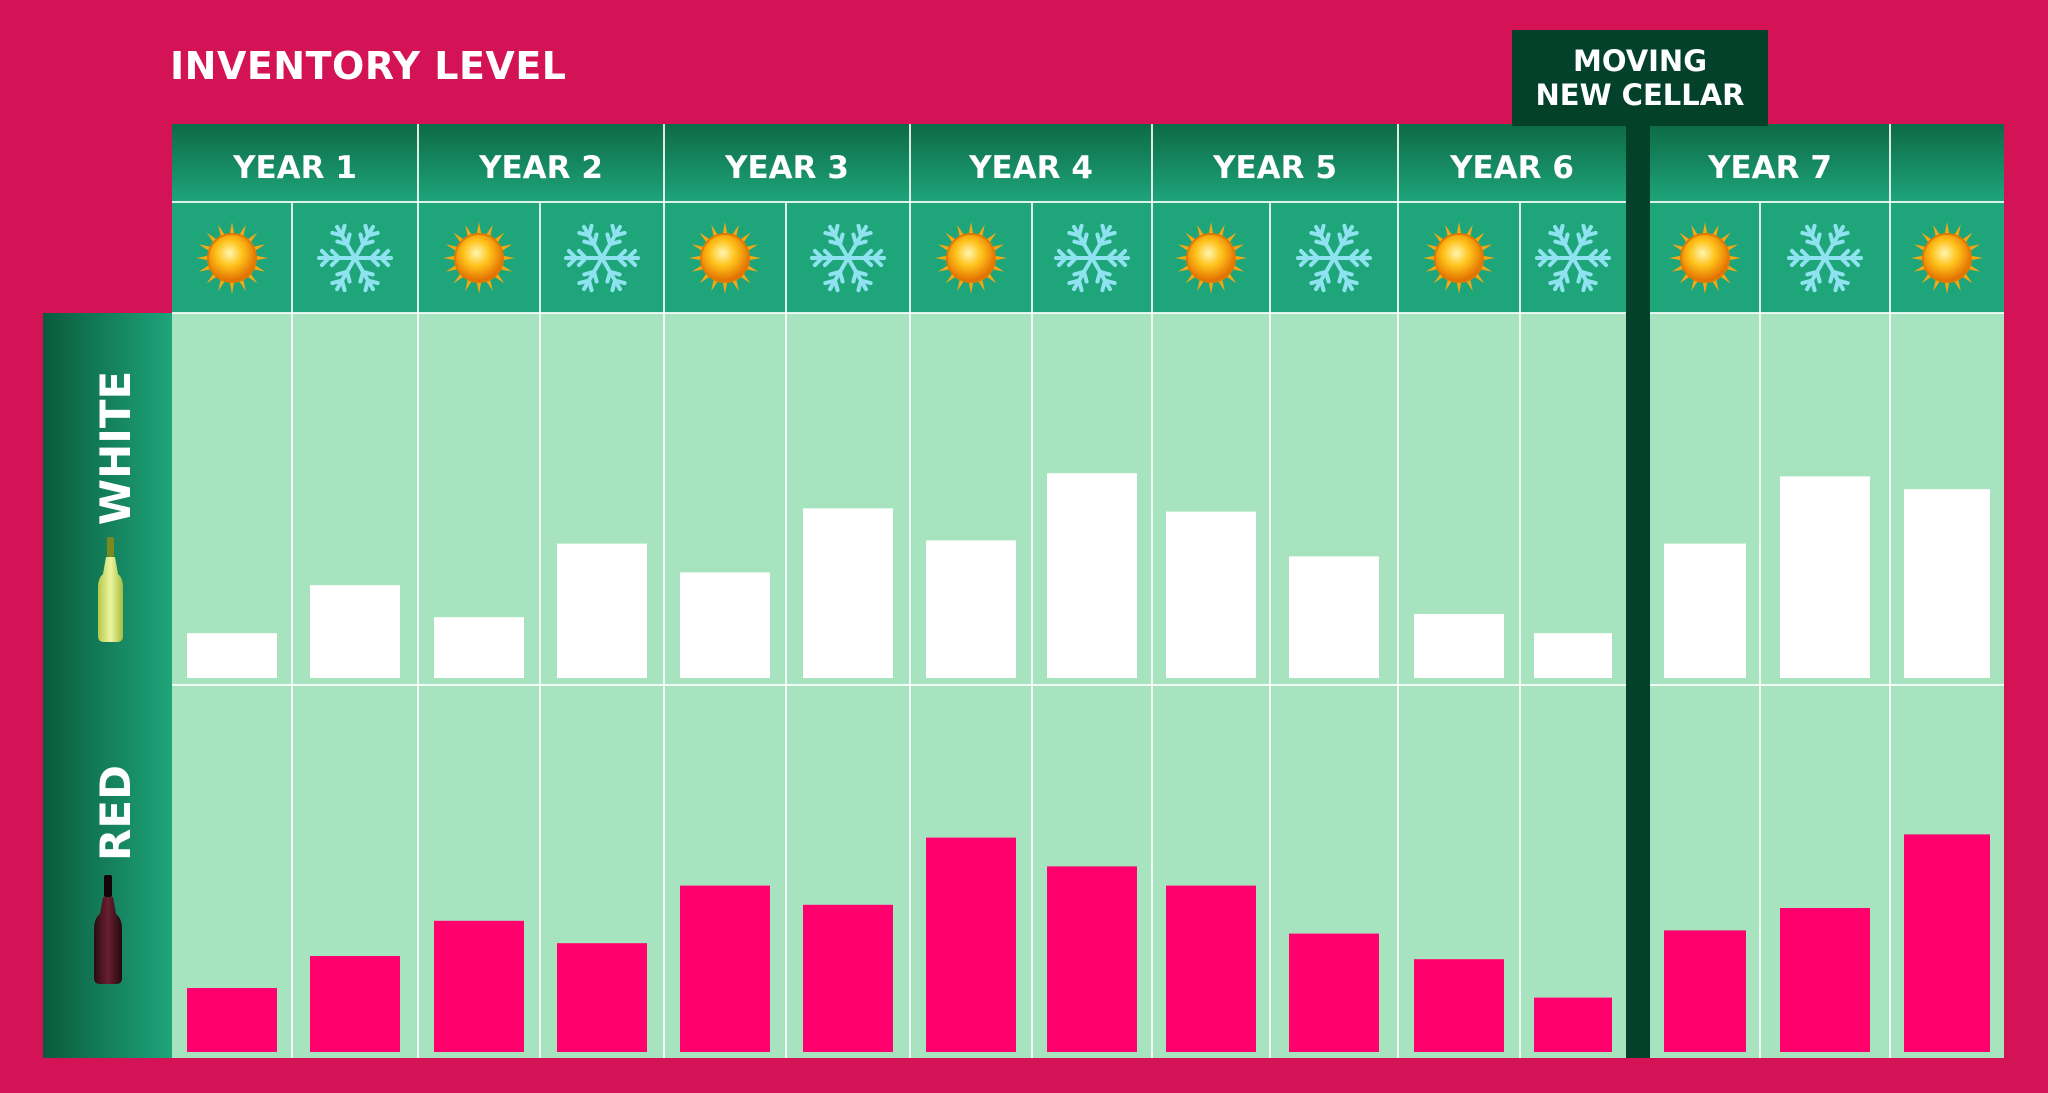 The height and width of the screenshot is (1093, 2048). Describe the element at coordinates (1511, 168) in the screenshot. I see `year-label: YEAR 6` at that location.